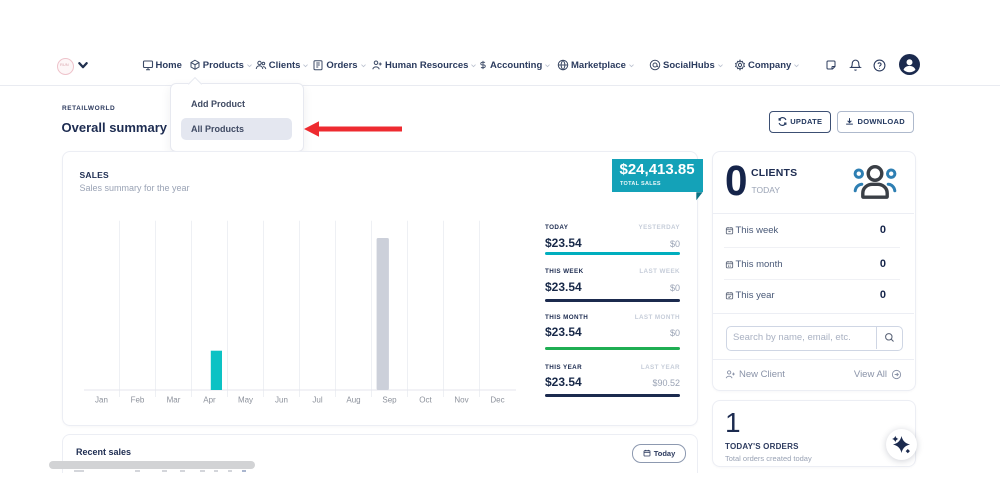 Image resolution: width=1000 pixels, height=500 pixels. Describe the element at coordinates (317, 400) in the screenshot. I see `svg-text: Jul` at that location.